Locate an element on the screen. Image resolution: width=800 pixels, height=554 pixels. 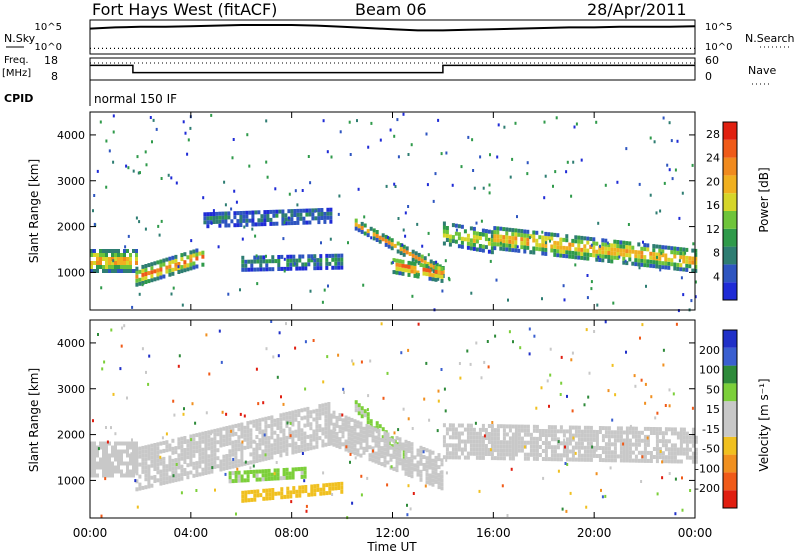
y-tick-label-4000: 4000 is located at coordinates (71, 343).